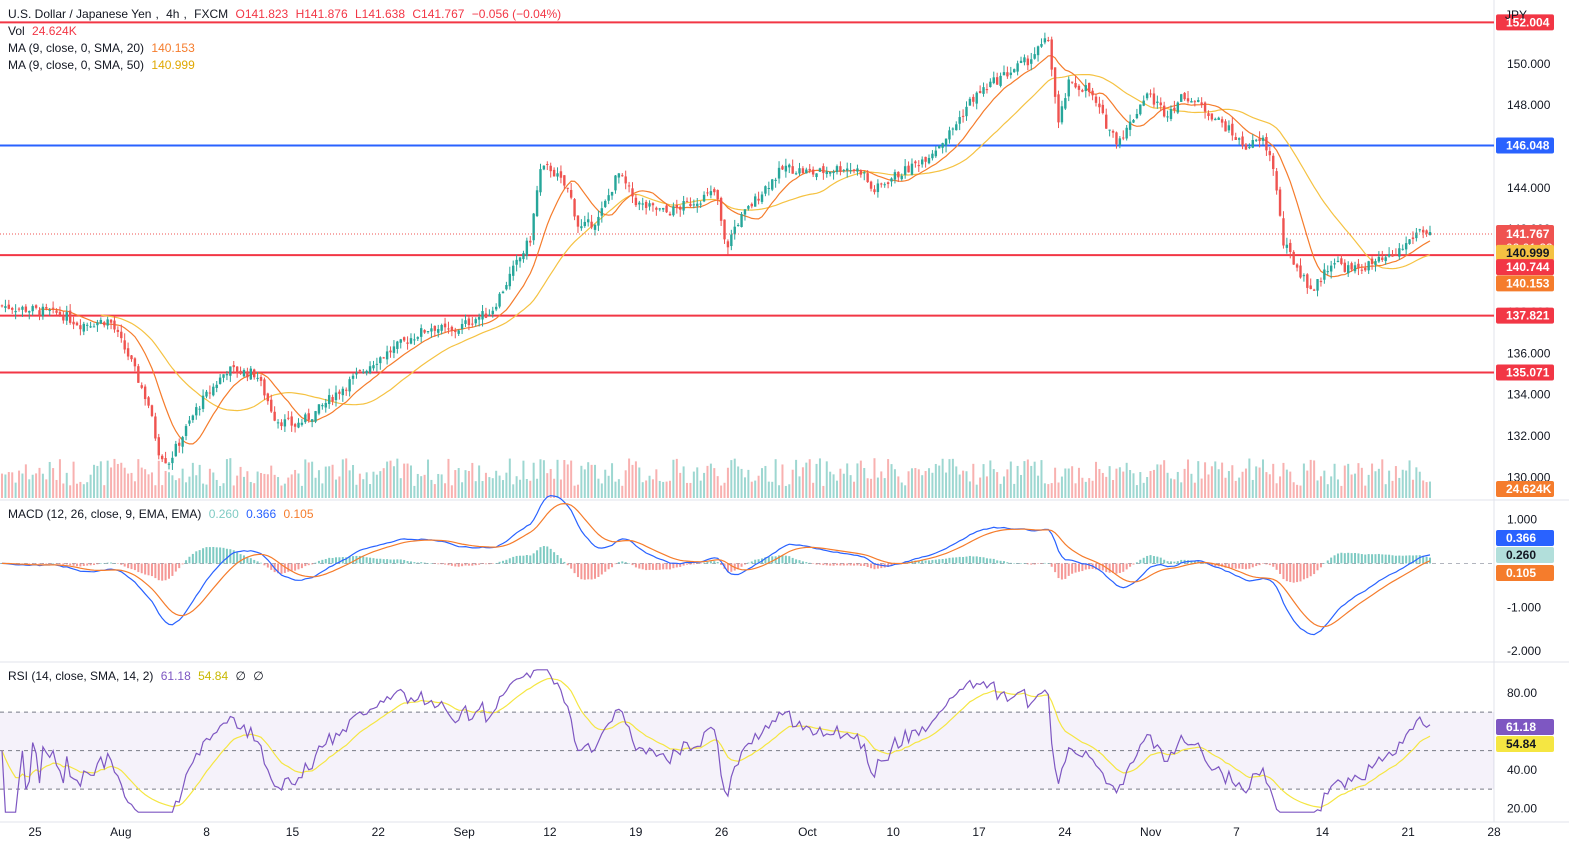 This screenshot has width=1569, height=850. What do you see at coordinates (44, 31) in the screenshot?
I see `volume-legend: Vol 24.624K` at bounding box center [44, 31].